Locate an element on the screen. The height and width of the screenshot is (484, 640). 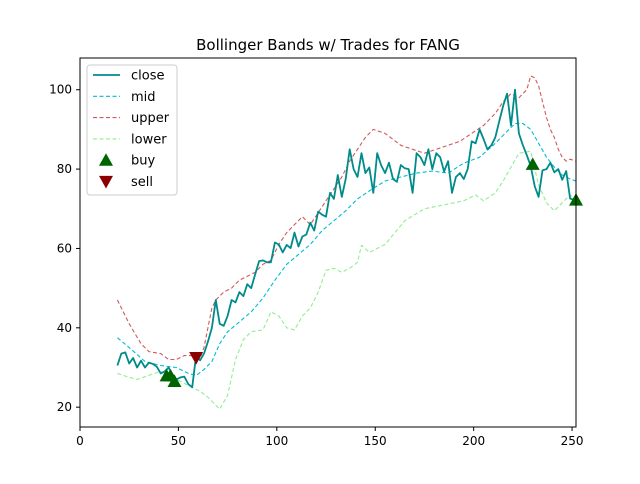
legend-label-buy: buy is located at coordinates (143, 161).